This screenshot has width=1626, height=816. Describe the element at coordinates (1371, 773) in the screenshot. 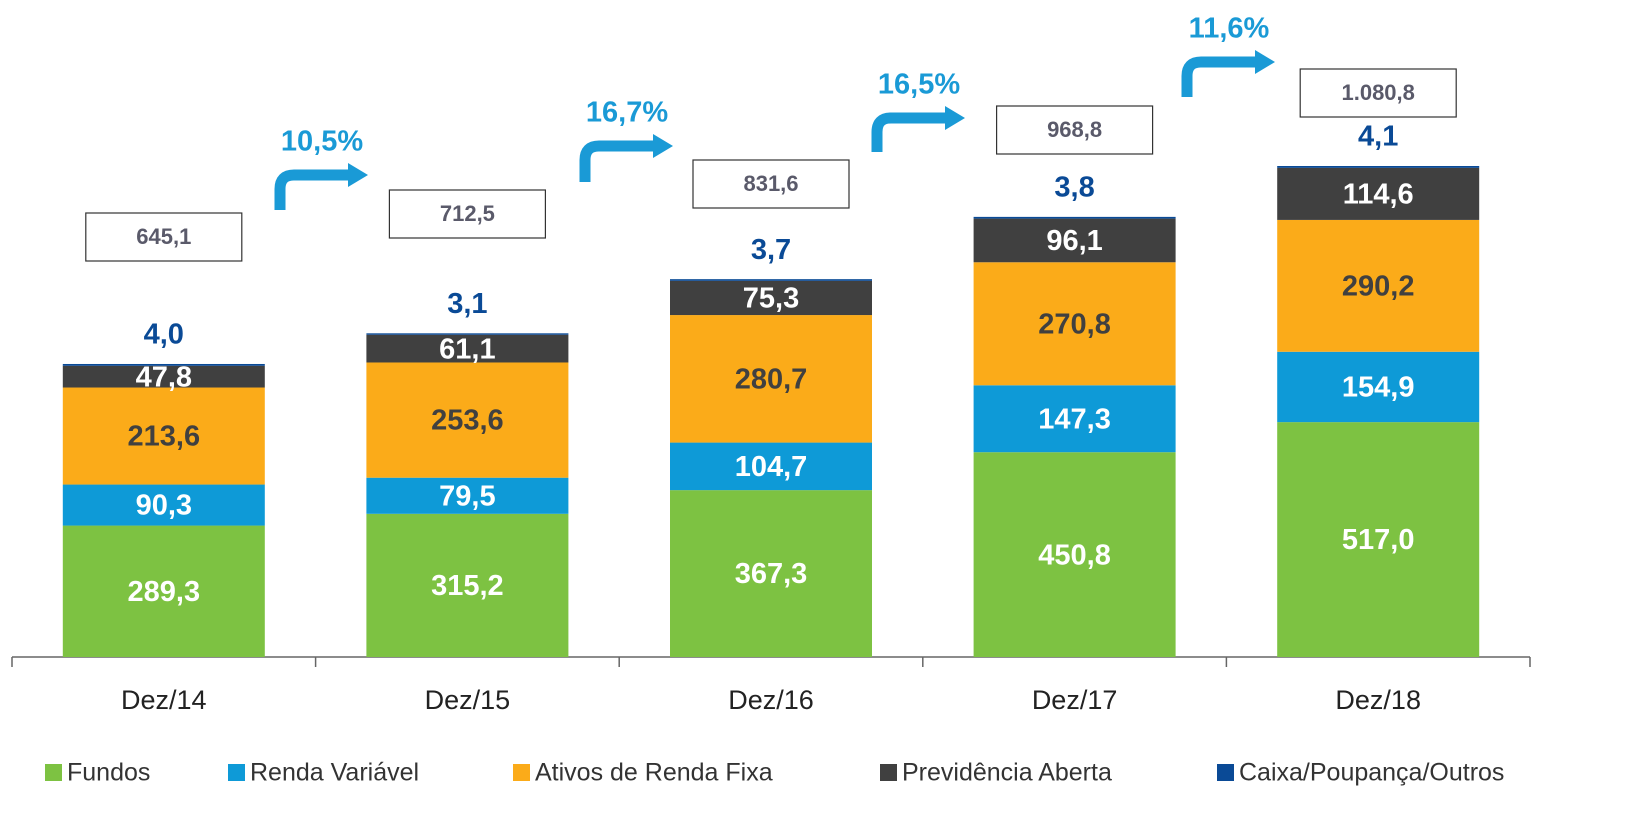

I see `legend-label: Caixa/Poupança/Outros` at that location.